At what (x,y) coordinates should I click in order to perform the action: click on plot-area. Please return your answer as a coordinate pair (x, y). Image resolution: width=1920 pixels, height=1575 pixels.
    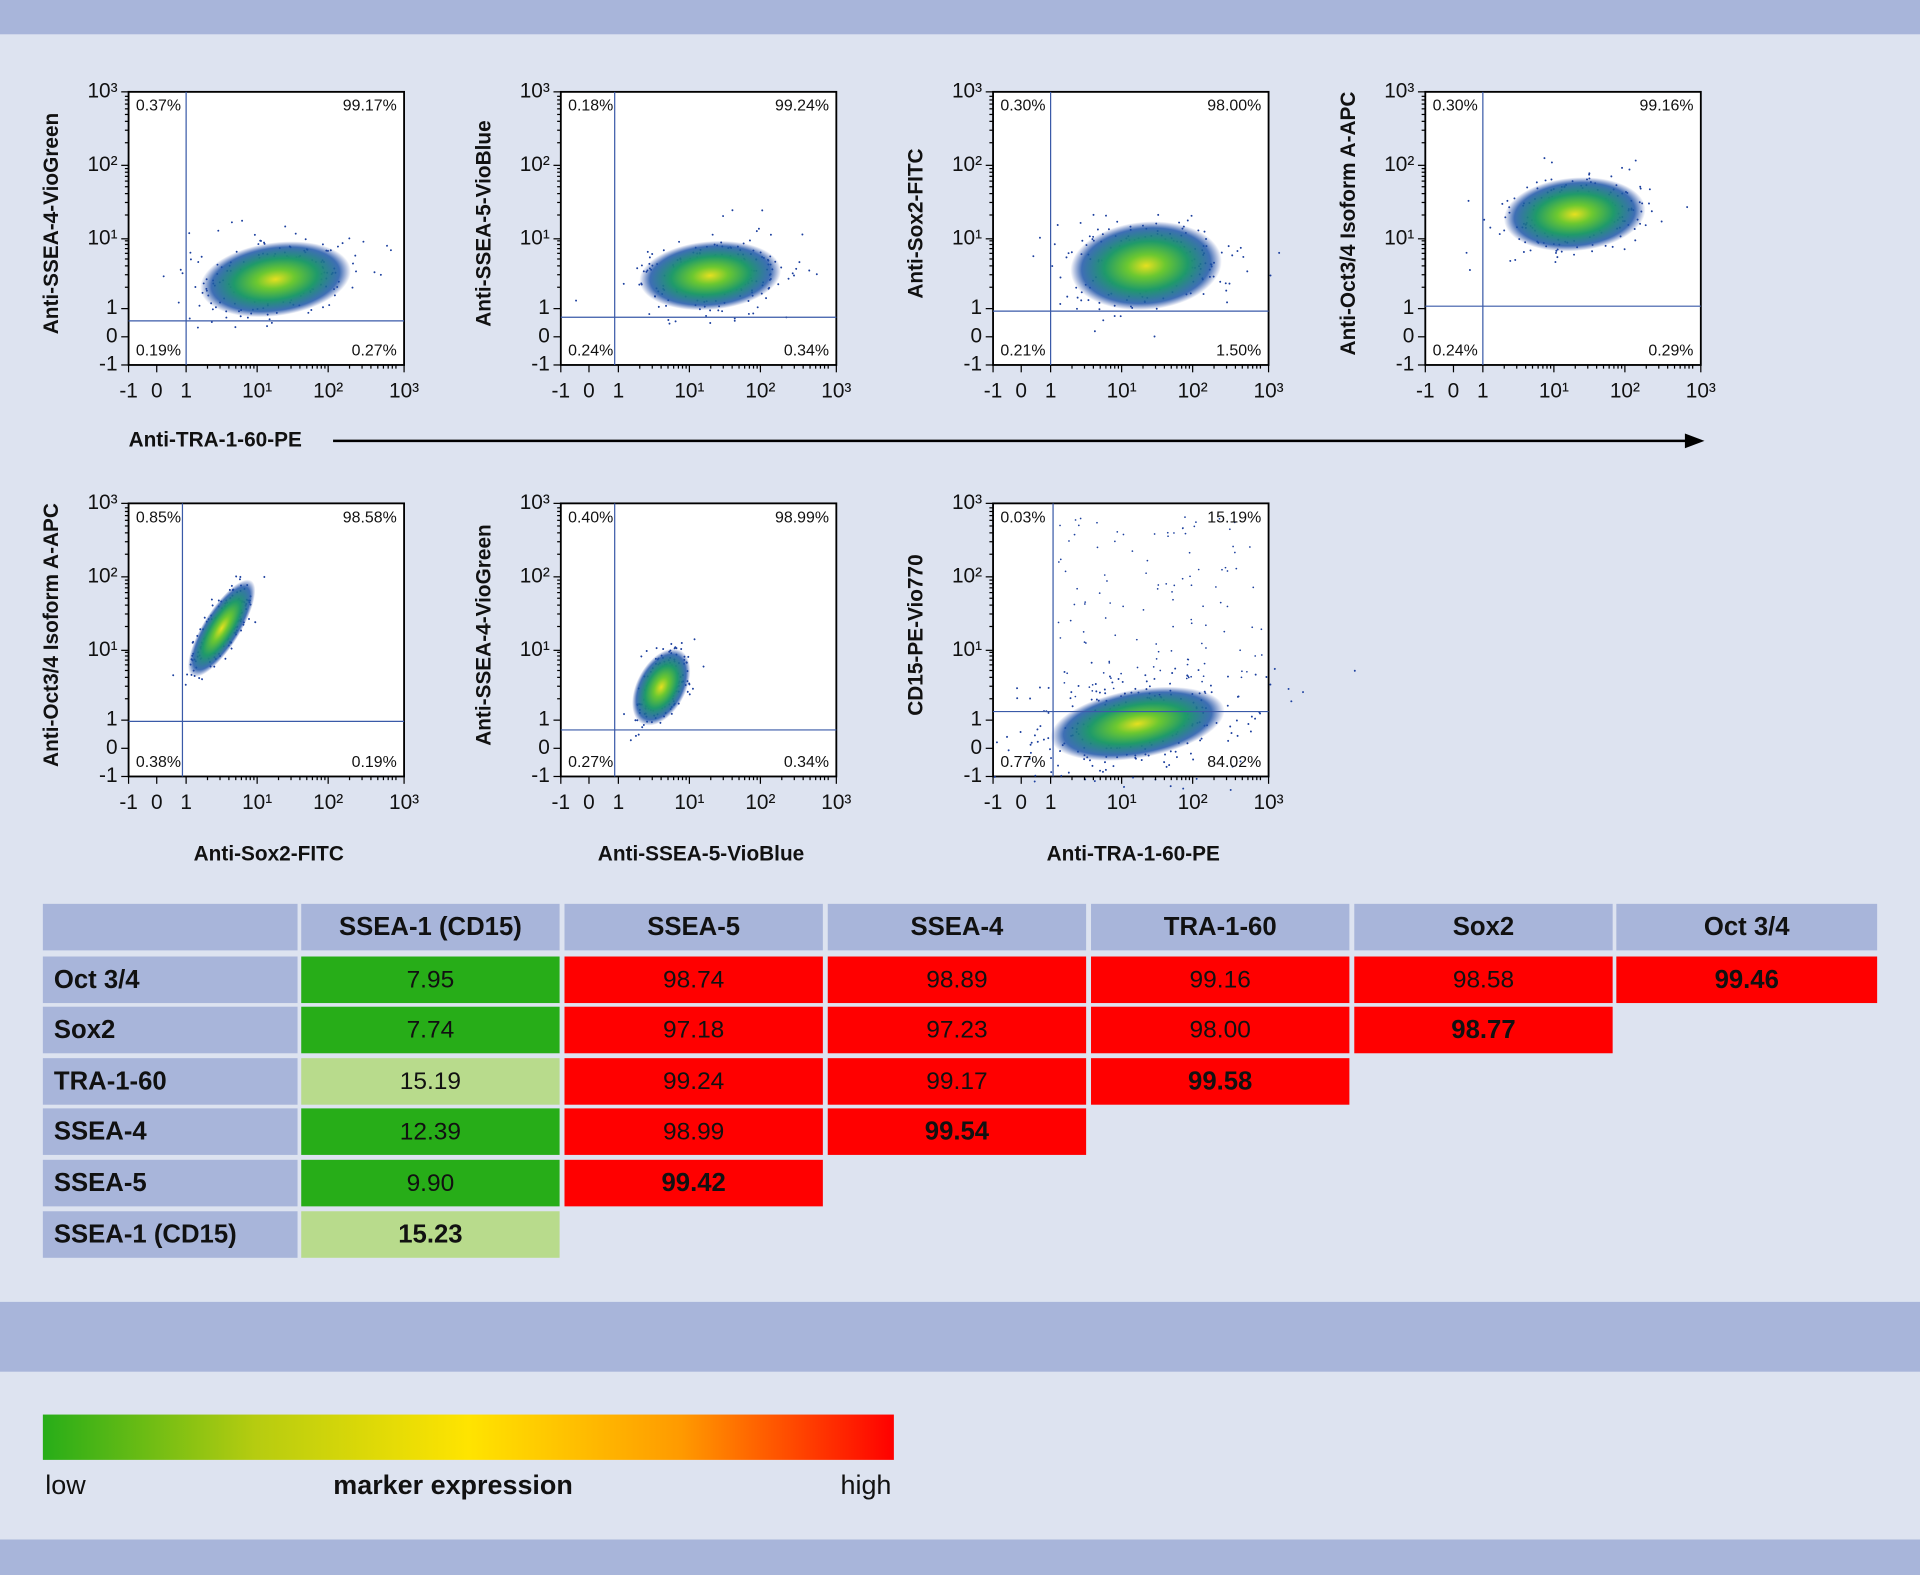
    Looking at the image, I should click on (698, 640).